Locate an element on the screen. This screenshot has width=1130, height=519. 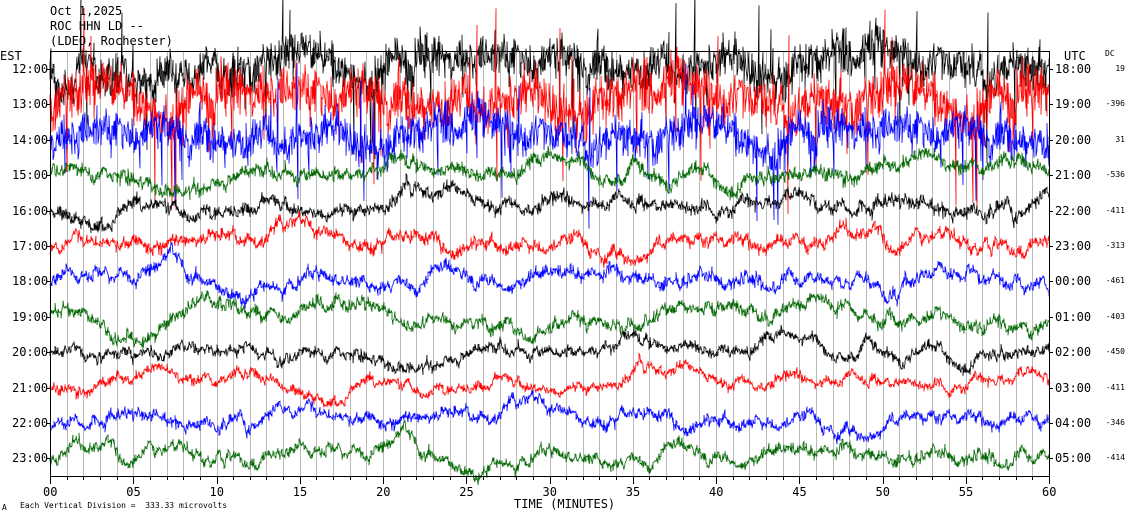
x-tick-label: 50 is located at coordinates (882, 492).